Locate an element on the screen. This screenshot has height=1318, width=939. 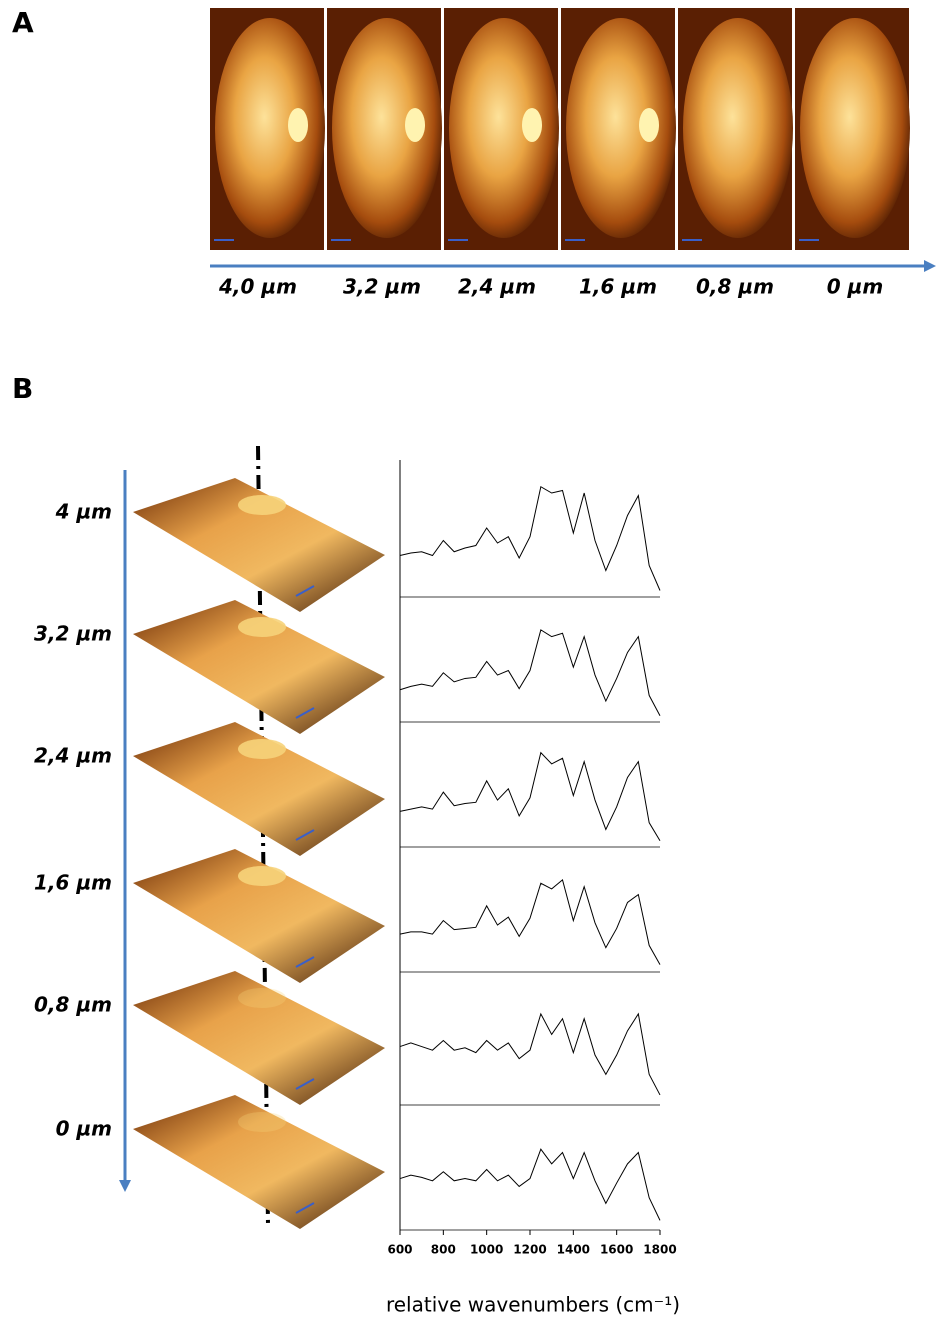
x-tick-label: 1600 is located at coordinates (616, 1250).